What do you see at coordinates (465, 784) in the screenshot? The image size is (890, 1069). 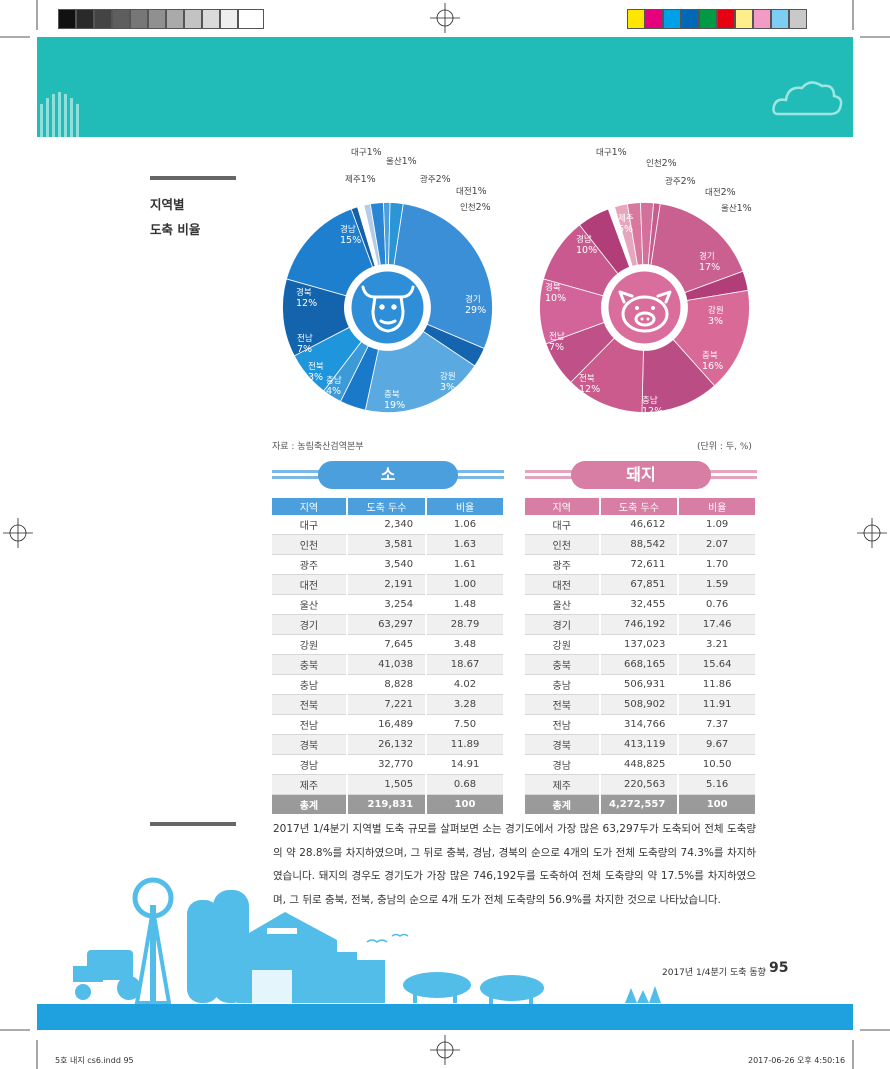 I see `cell-ratio: 0.68` at bounding box center [465, 784].